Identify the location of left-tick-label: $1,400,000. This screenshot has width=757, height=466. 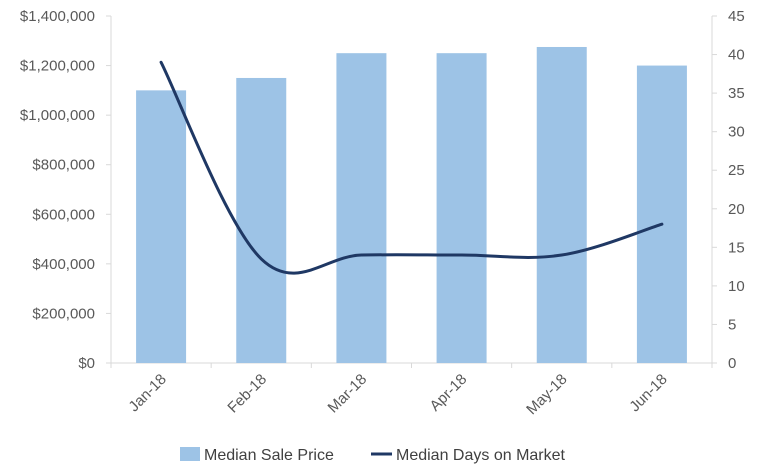
(57, 16).